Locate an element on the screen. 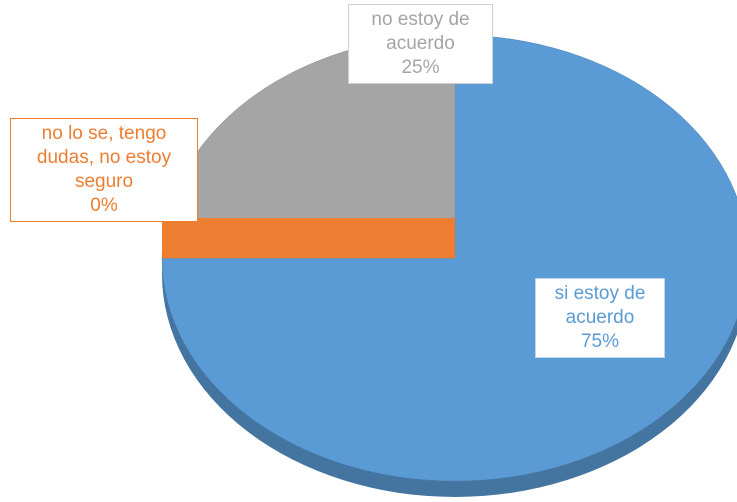 The width and height of the screenshot is (737, 502). label-category: no estoy de acuerdo is located at coordinates (420, 31).